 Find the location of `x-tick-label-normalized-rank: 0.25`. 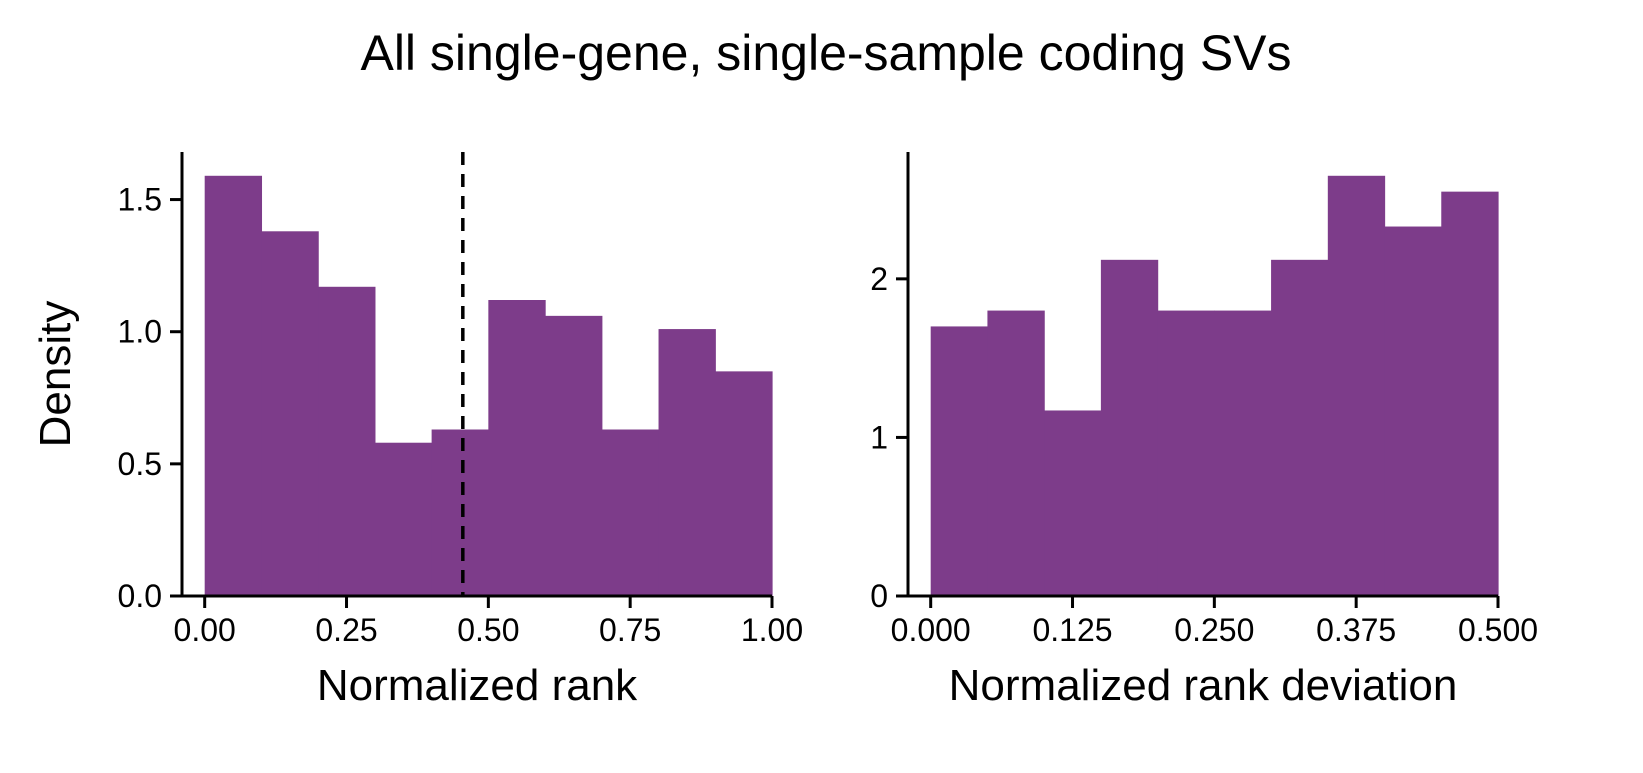

x-tick-label-normalized-rank: 0.25 is located at coordinates (346, 630).